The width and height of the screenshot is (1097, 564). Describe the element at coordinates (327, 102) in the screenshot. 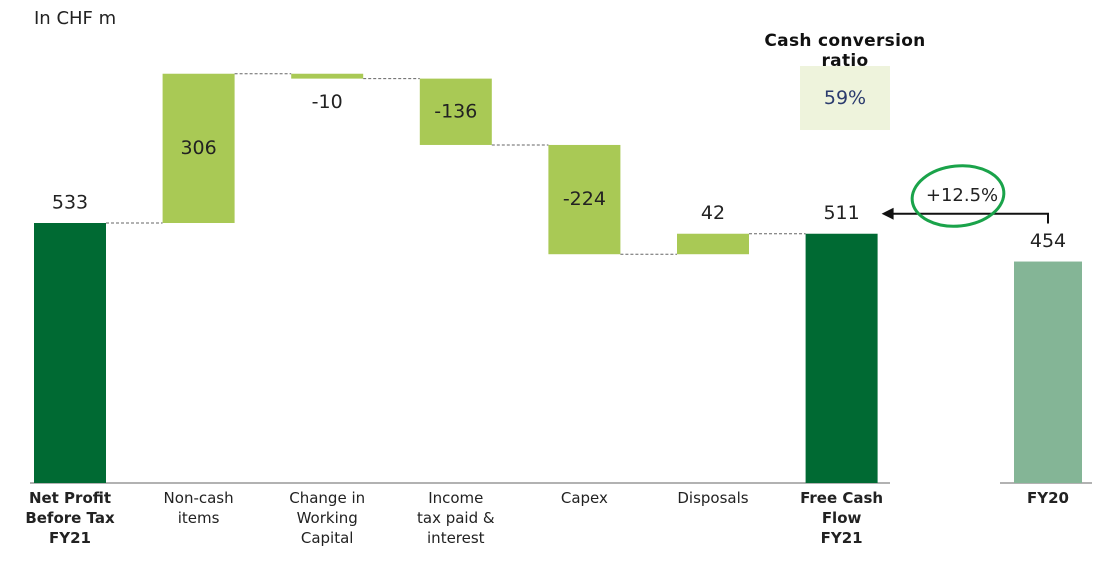

I see `value-label: -10` at that location.